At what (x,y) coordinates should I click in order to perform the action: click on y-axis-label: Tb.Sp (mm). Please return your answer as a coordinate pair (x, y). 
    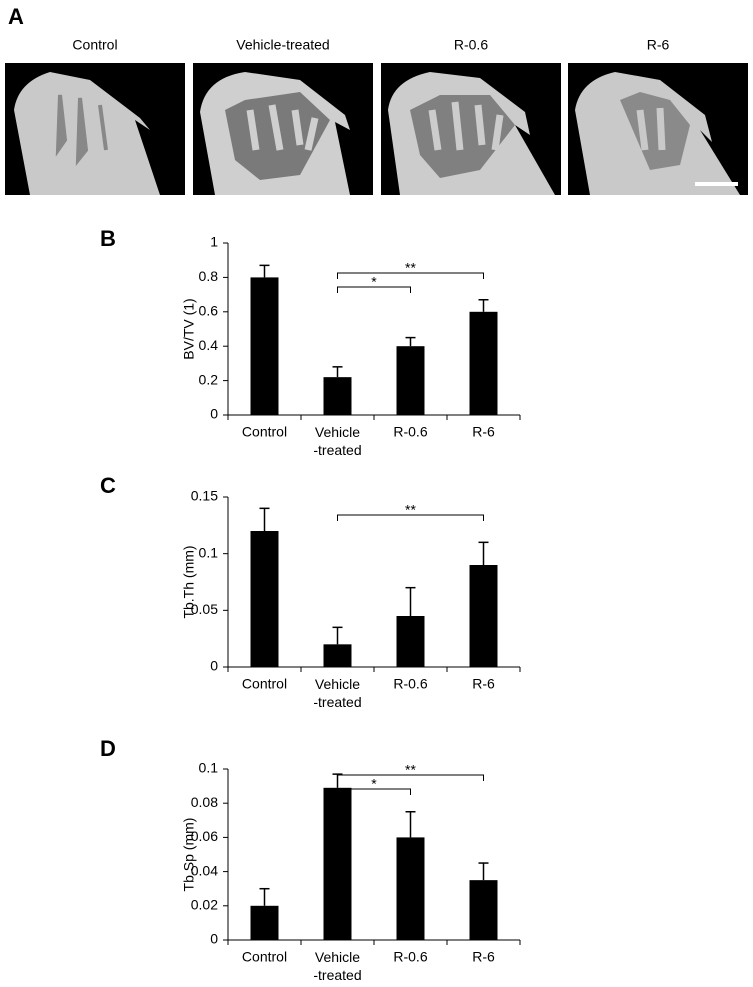
    Looking at the image, I should click on (189, 855).